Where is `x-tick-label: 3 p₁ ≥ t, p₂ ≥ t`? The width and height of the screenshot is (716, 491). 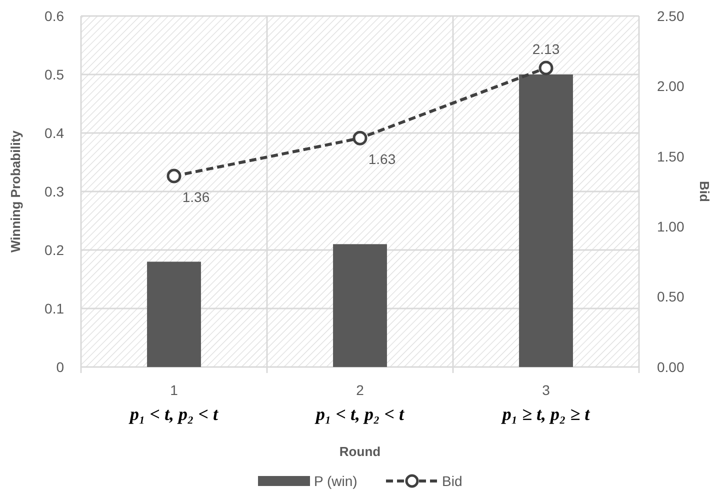
x-tick-label: 3 p₁ ≥ t, p₂ ≥ t is located at coordinates (545, 403).